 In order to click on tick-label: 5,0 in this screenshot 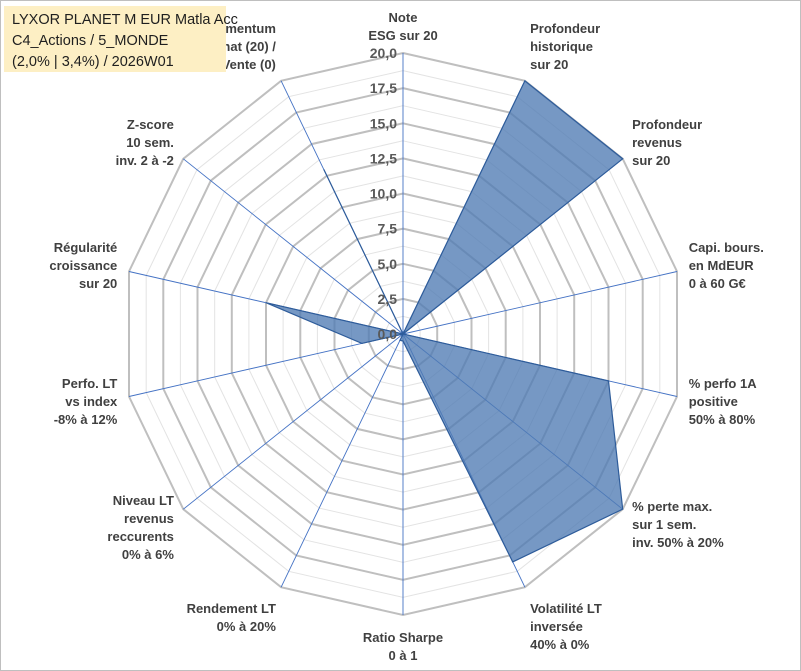, I will do `click(388, 264)`.